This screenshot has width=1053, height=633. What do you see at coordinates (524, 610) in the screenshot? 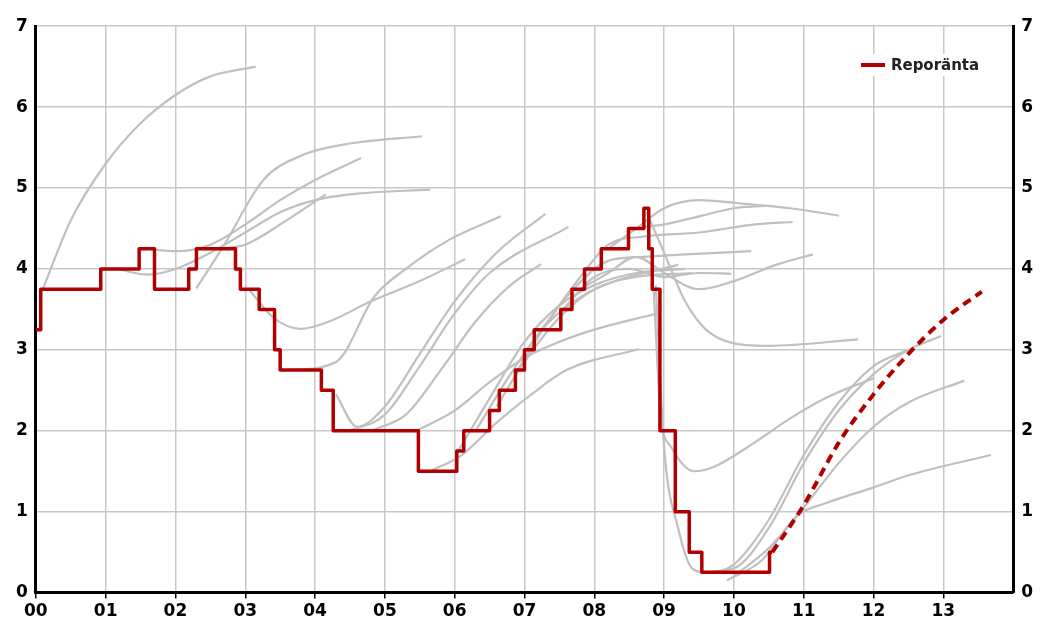
I see `x-tick-label: 07` at bounding box center [524, 610].